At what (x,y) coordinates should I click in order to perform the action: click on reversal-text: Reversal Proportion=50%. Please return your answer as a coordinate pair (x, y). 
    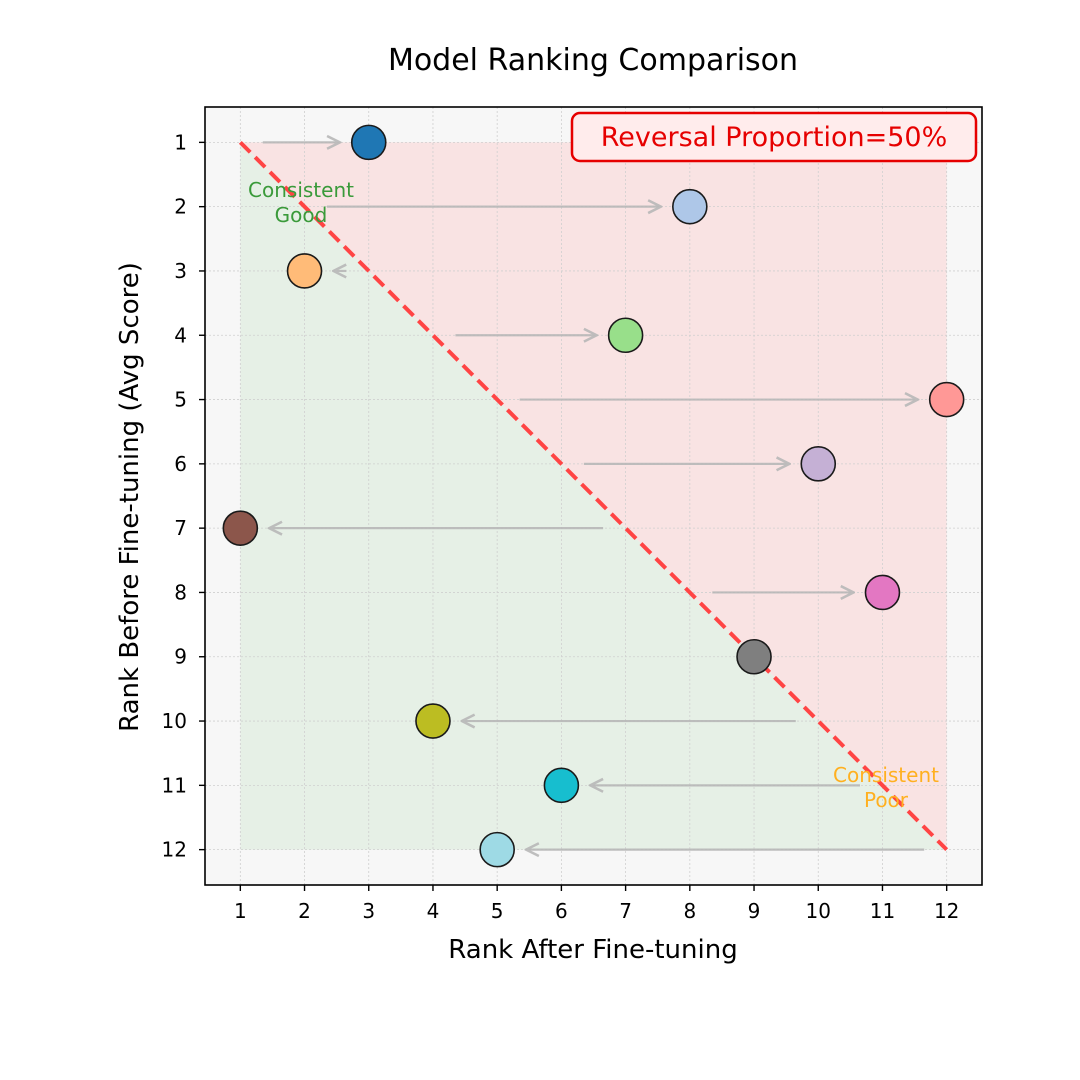
    Looking at the image, I should click on (774, 137).